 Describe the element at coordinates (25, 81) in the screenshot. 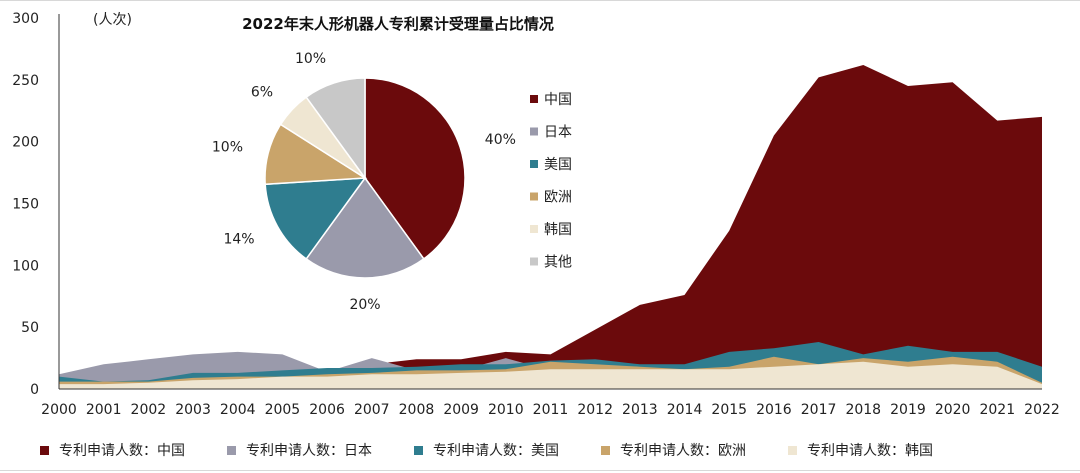

I see `y-tick-label: 250` at that location.